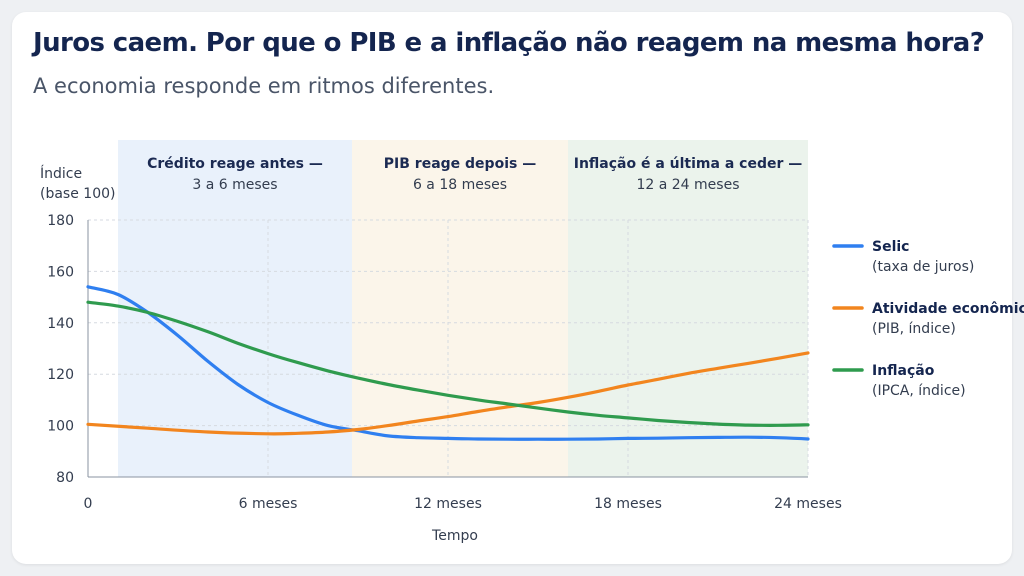 The width and height of the screenshot is (1024, 576). Describe the element at coordinates (448, 393) in the screenshot. I see `series-line-atividade-economica` at that location.